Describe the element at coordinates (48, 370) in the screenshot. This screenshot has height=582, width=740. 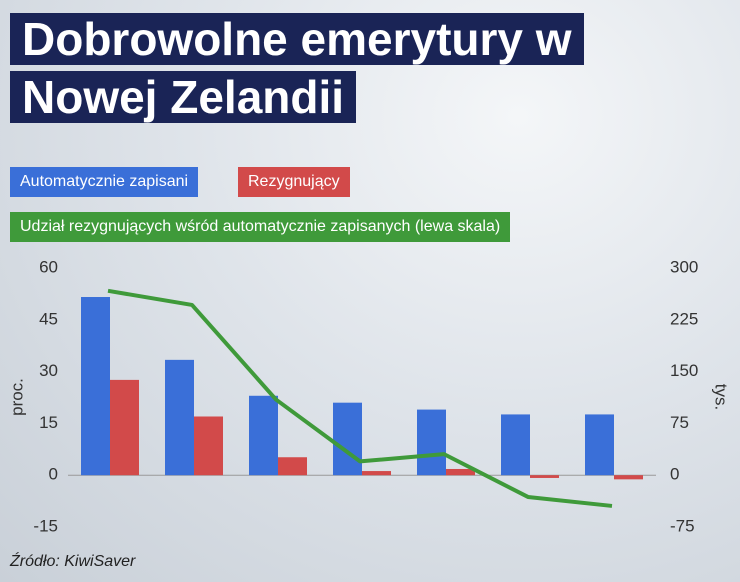
I see `y-tick-label: 30` at that location.